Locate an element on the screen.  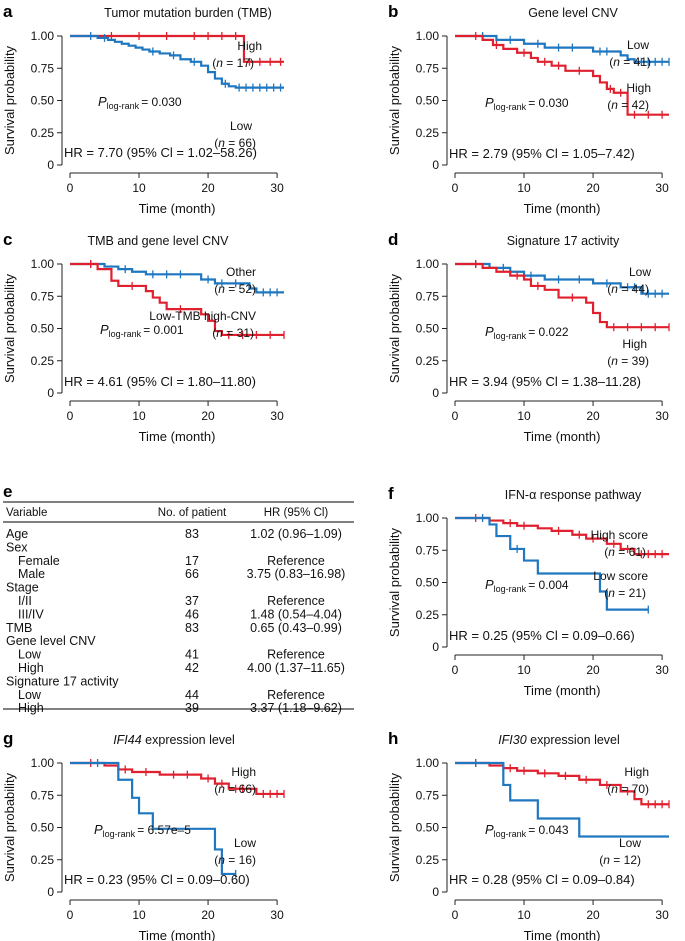
series-n: (n = 16) is located at coordinates (235, 860).